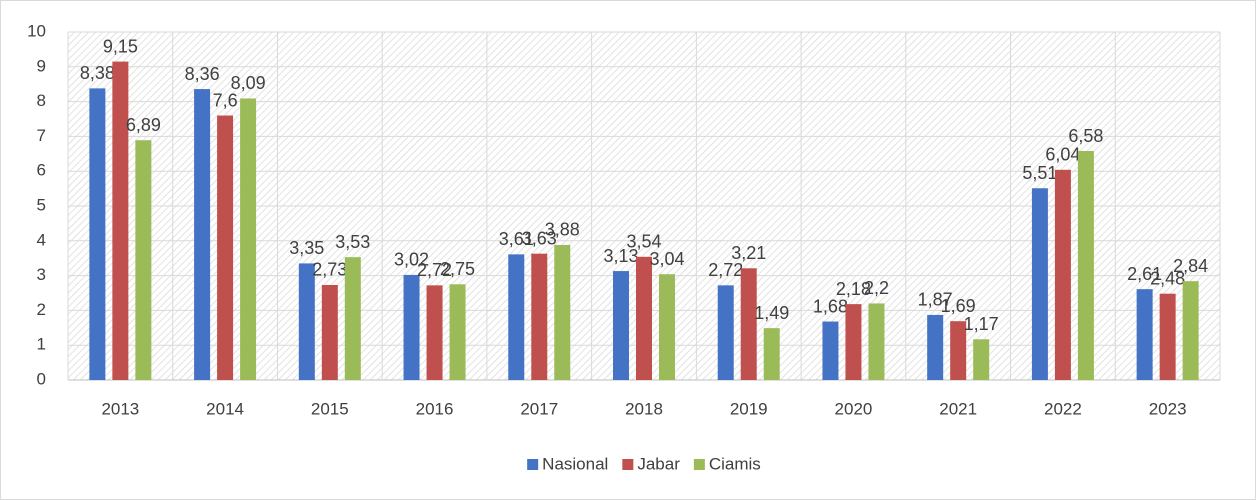  What do you see at coordinates (644, 408) in the screenshot?
I see `x-tick-label: 2018` at bounding box center [644, 408].